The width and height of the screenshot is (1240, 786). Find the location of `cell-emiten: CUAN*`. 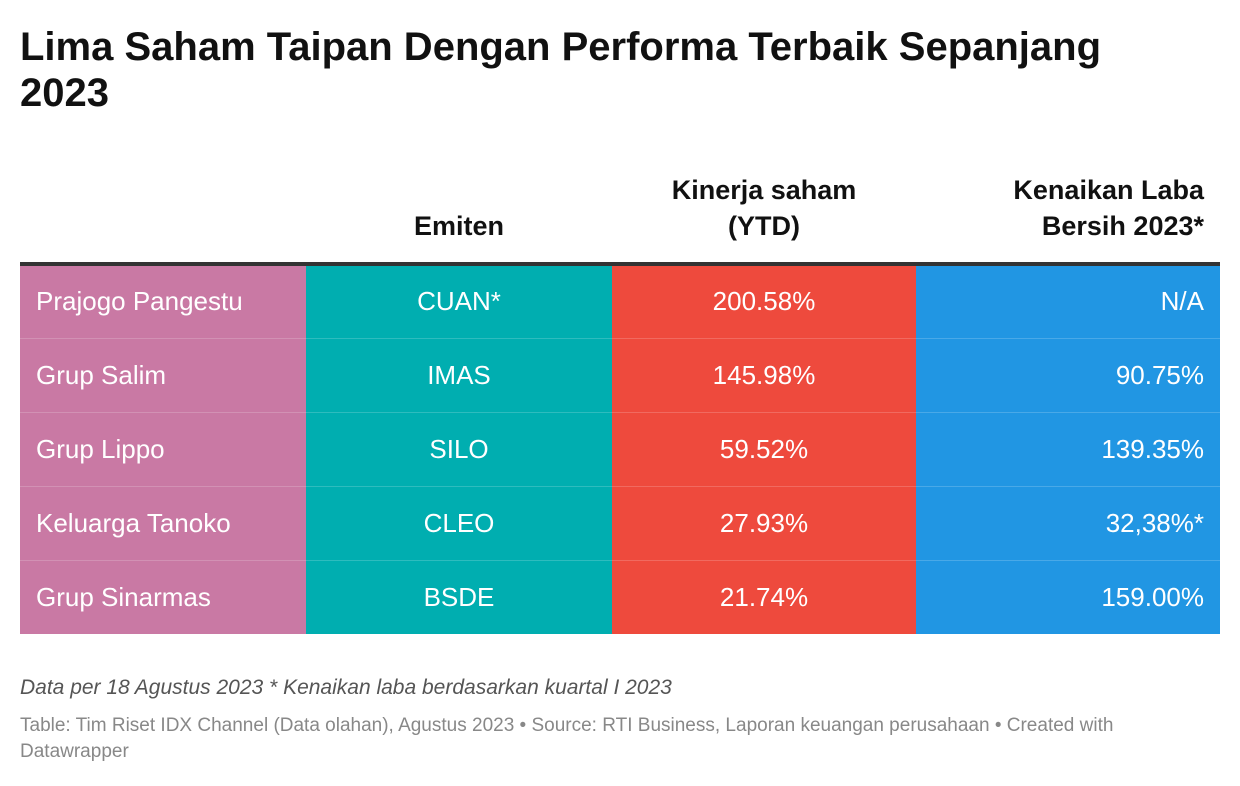

cell-emiten: CUAN* is located at coordinates (459, 301).